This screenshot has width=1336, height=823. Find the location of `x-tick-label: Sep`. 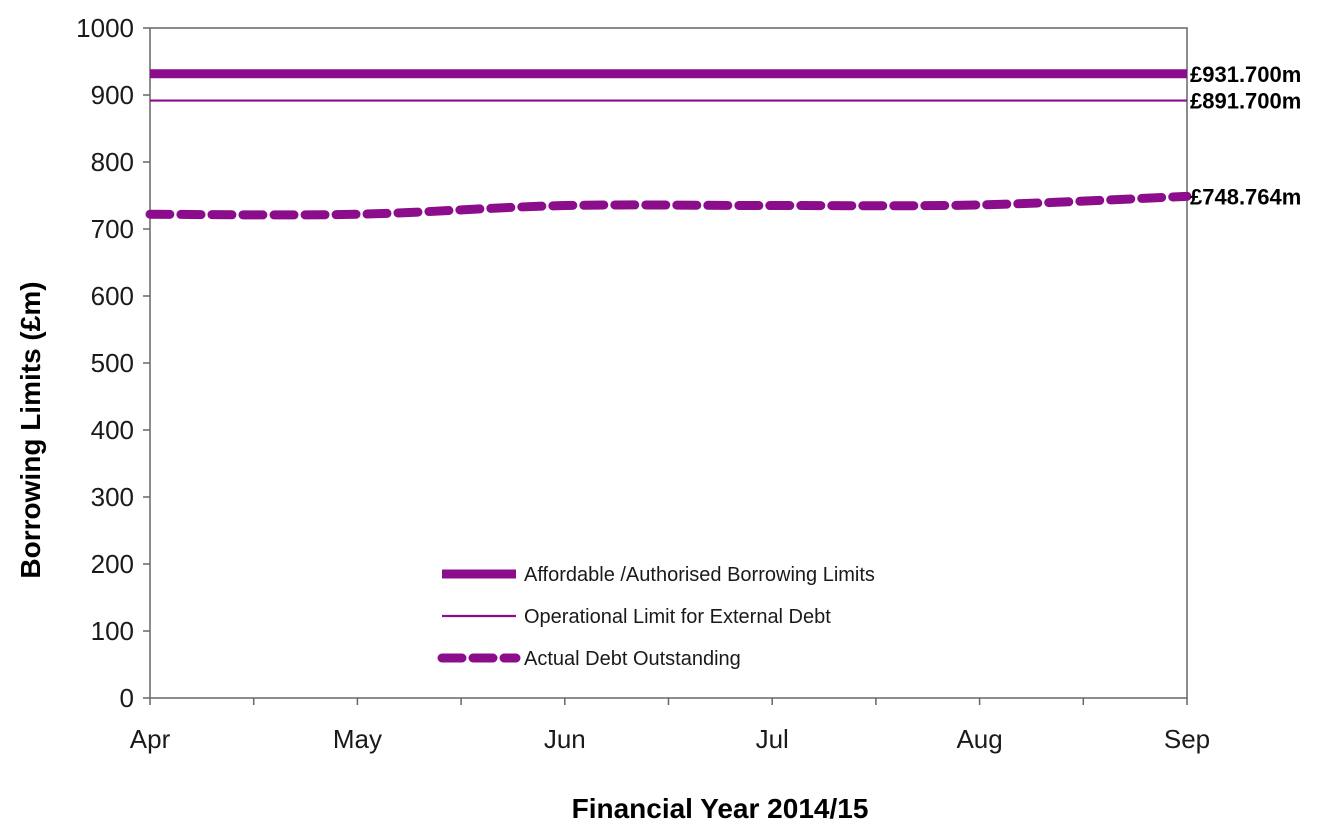

x-tick-label: Sep is located at coordinates (1187, 739).